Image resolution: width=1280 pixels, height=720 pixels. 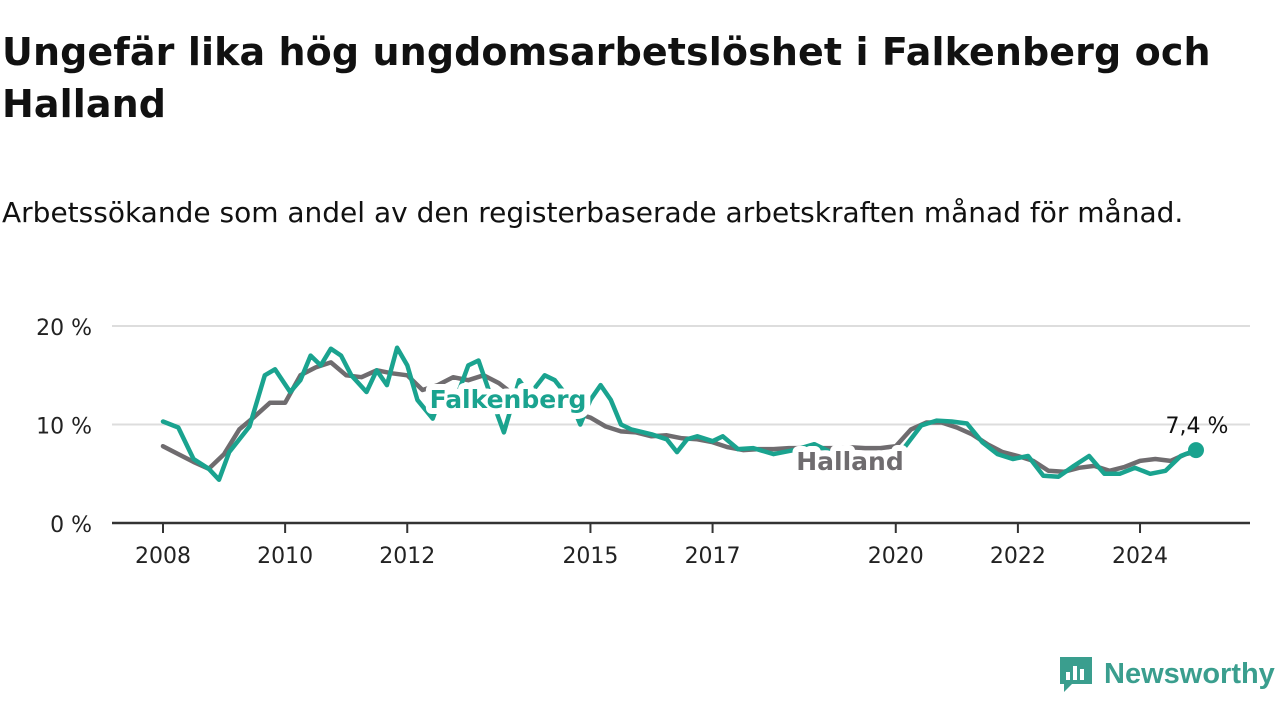 What do you see at coordinates (1189, 673) in the screenshot?
I see `brand-name: Newsworthy` at bounding box center [1189, 673].